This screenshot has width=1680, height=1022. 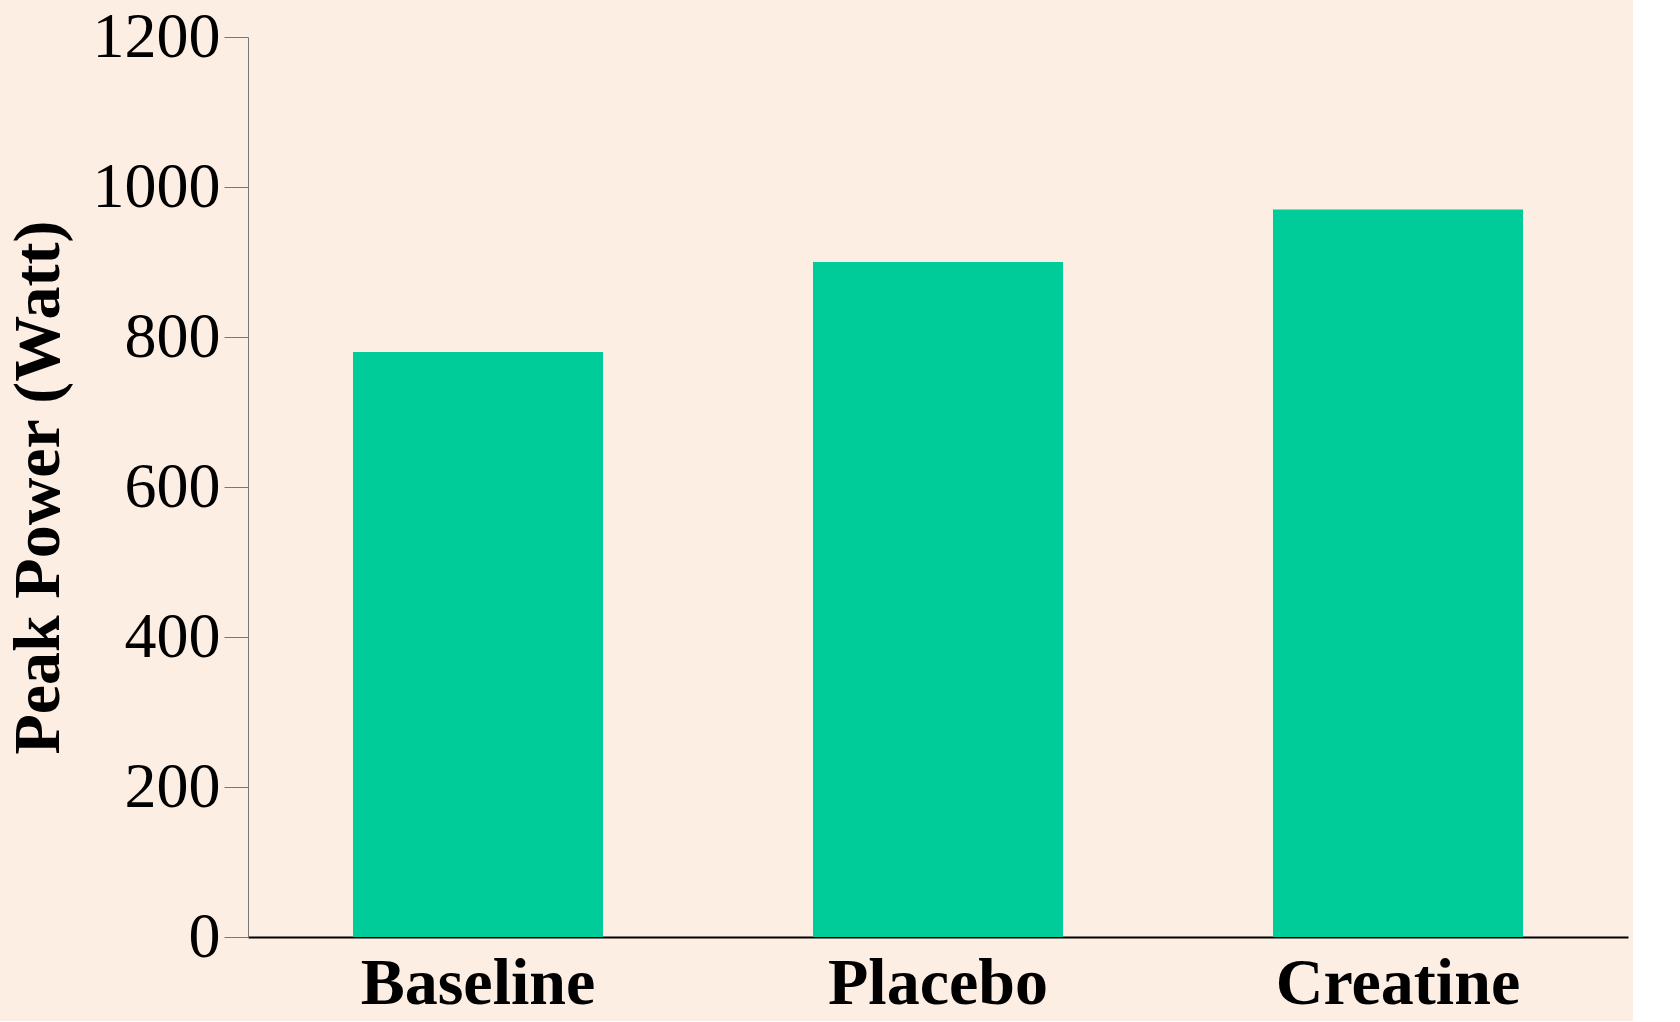 I want to click on x-tick-label: Placebo, so click(x=938, y=981).